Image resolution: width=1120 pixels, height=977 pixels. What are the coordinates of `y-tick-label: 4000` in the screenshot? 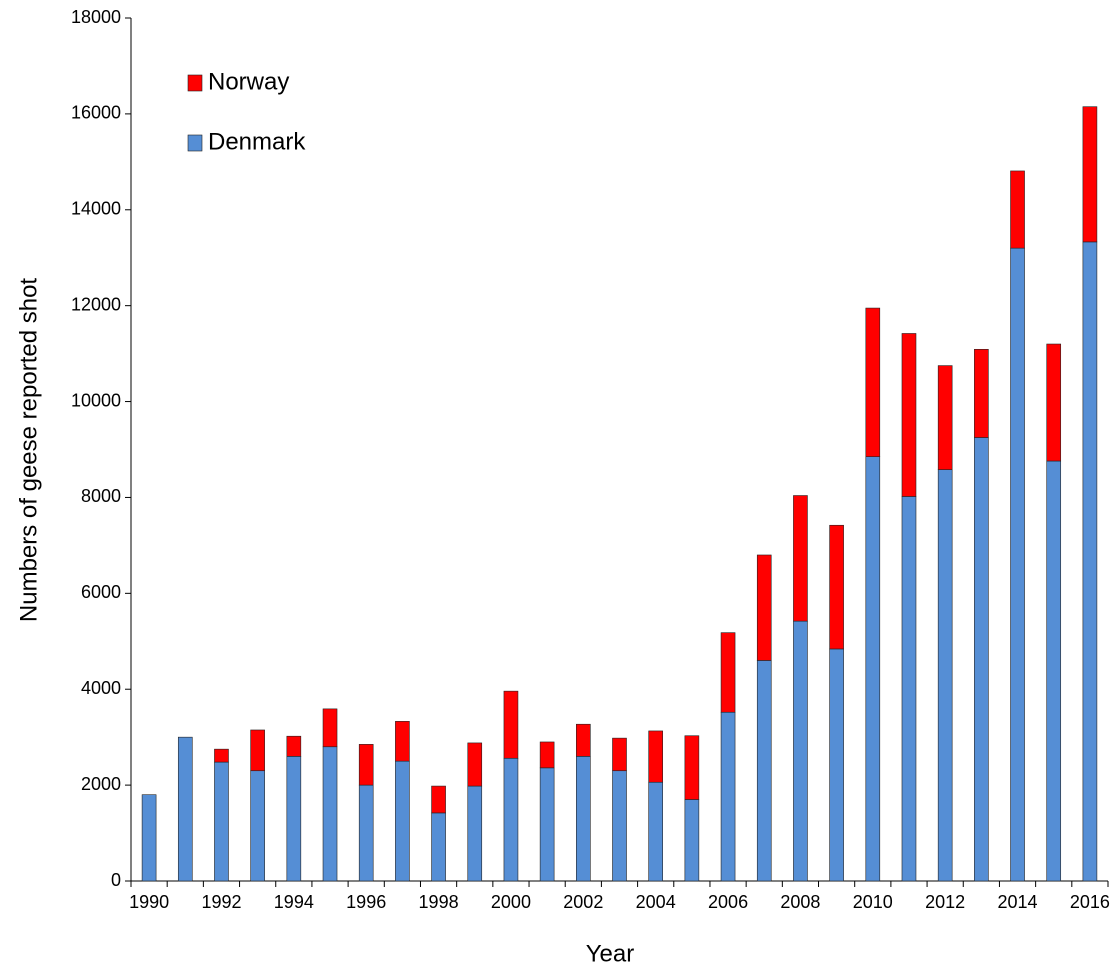 It's located at (101, 688).